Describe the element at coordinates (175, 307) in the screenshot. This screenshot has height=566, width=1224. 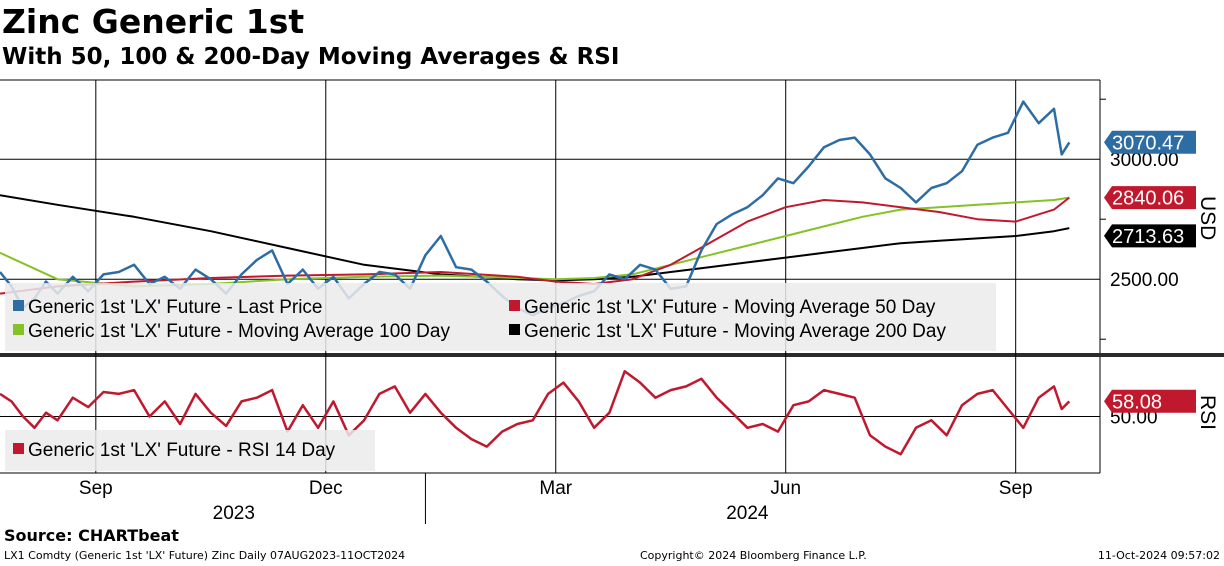
I see `legend-label-price: Generic 1st 'LX' Future - Last Price` at that location.